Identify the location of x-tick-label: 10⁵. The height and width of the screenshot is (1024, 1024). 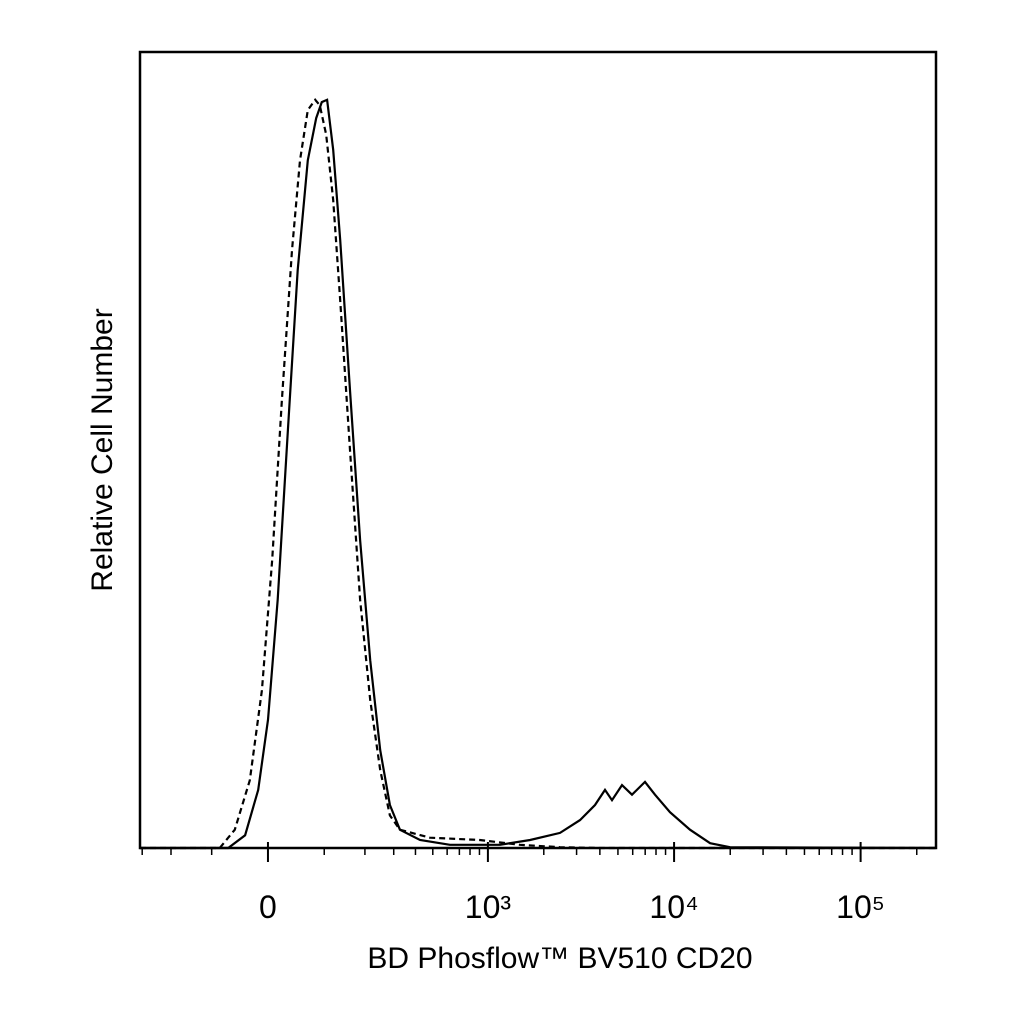
(860, 907).